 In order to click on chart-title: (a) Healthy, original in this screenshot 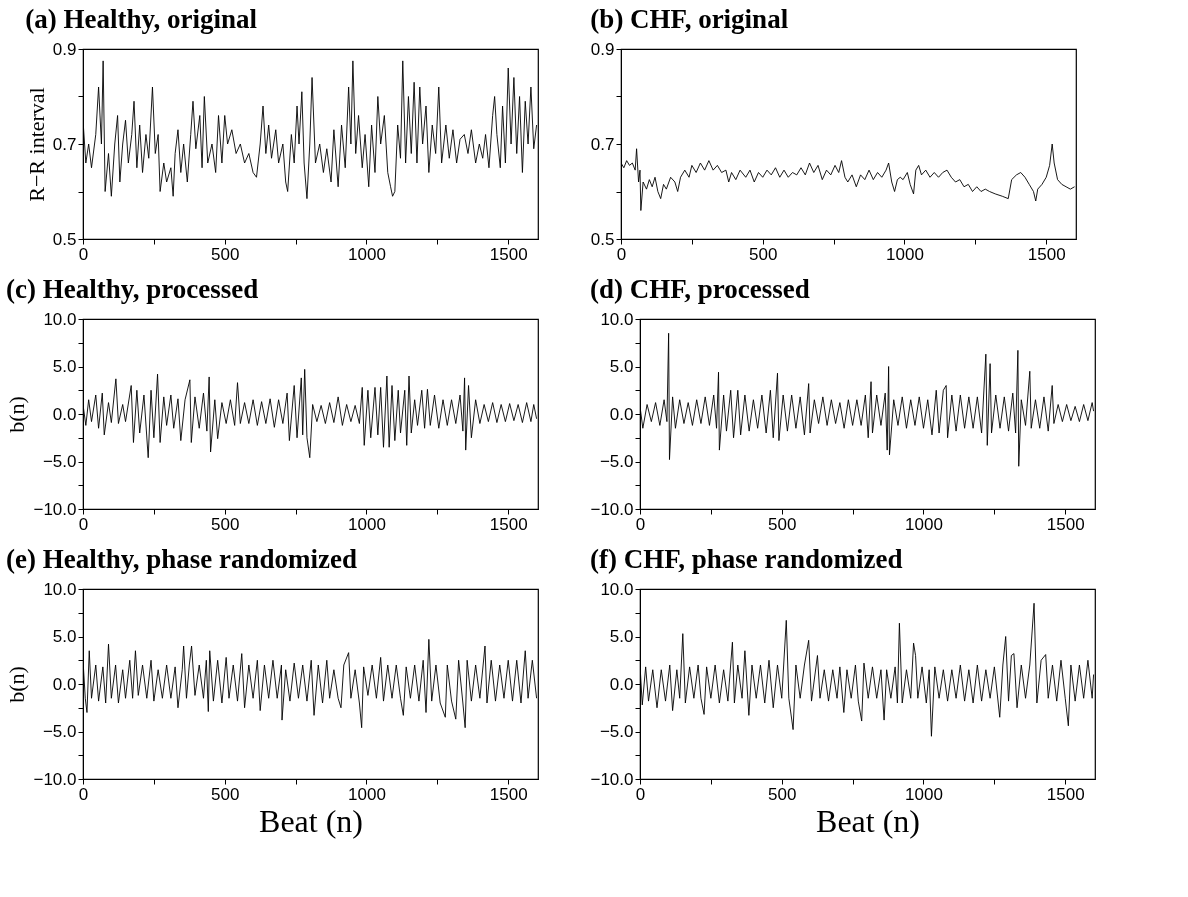, I will do `click(141, 19)`.